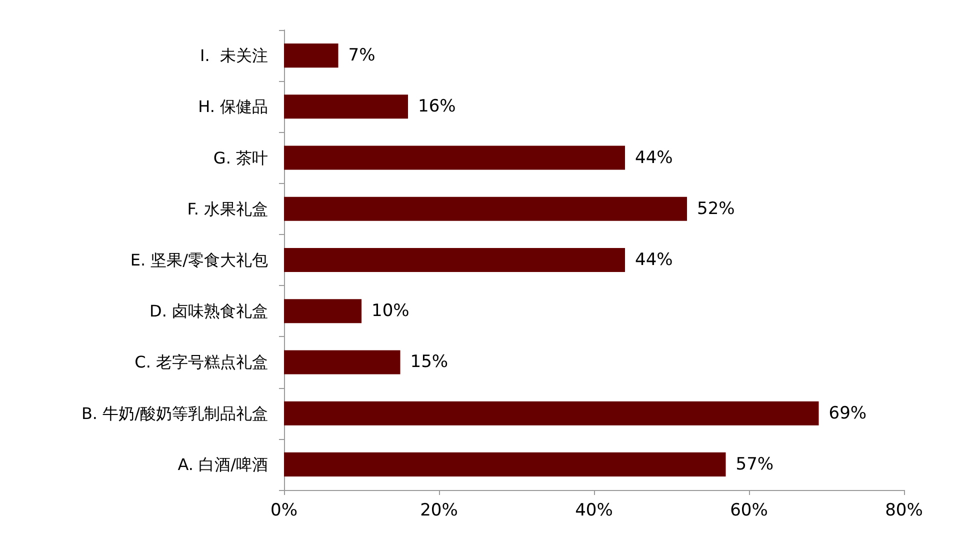 This screenshot has height=548, width=959. What do you see at coordinates (749, 510) in the screenshot?
I see `x-tick-label: 60%` at bounding box center [749, 510].